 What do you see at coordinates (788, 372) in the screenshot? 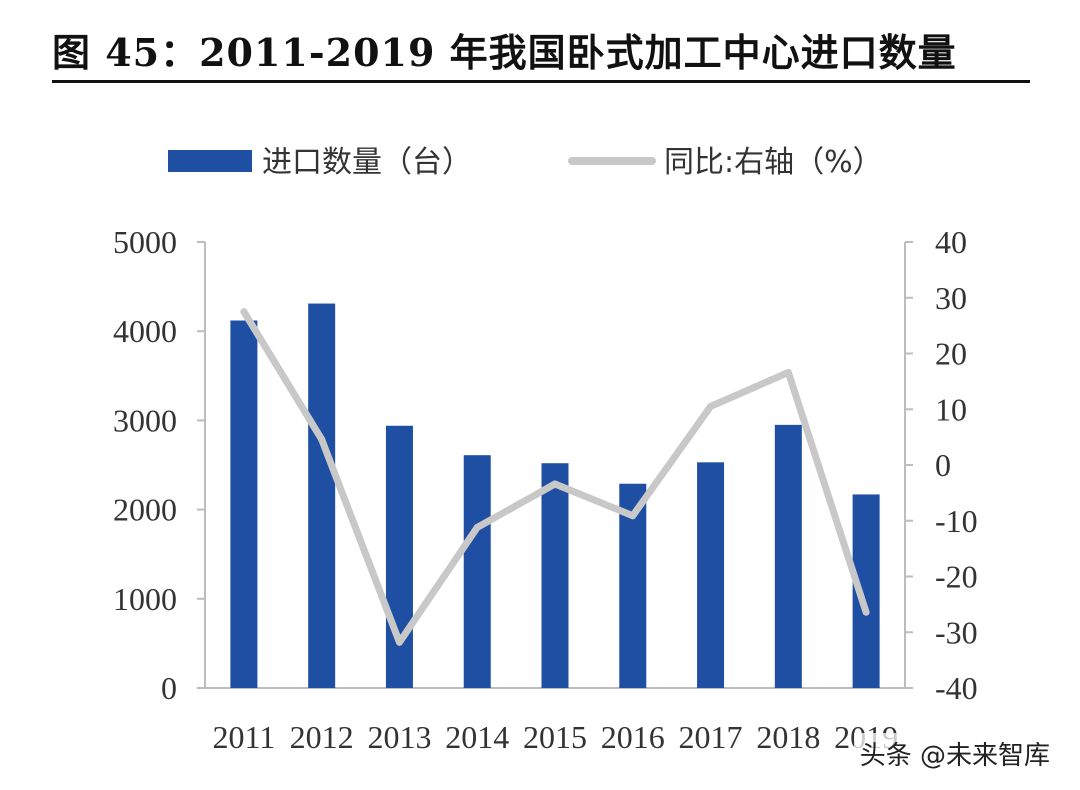
I see `yoy-point-2018` at bounding box center [788, 372].